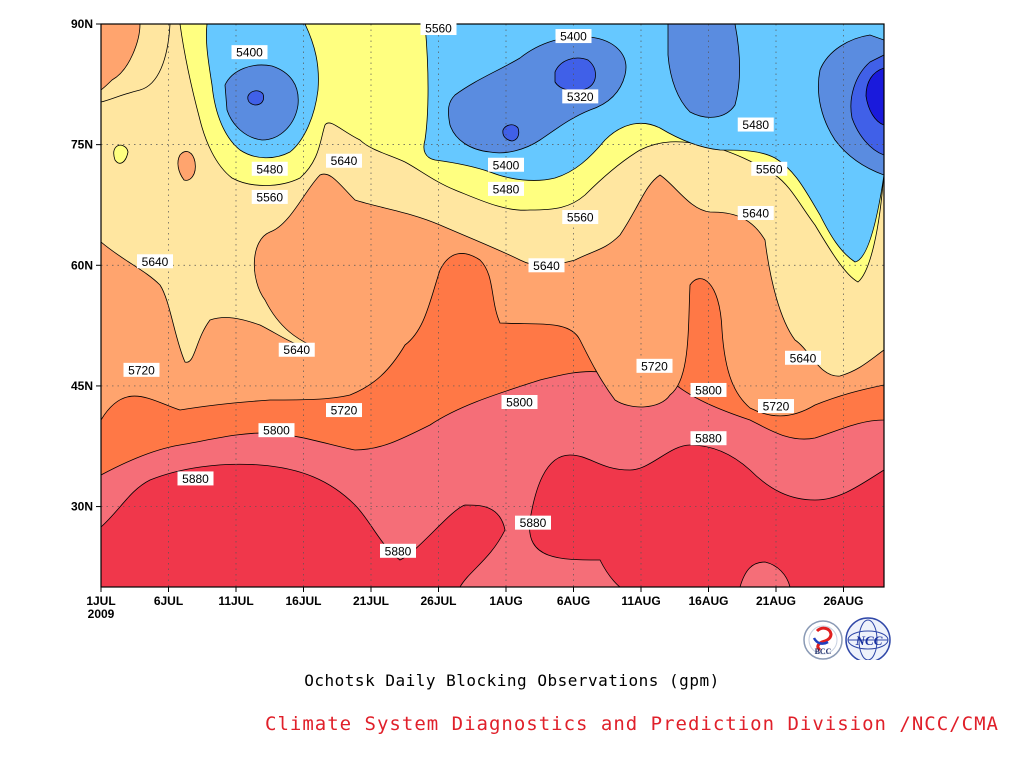  What do you see at coordinates (82, 145) in the screenshot?
I see `y-tick-label: 75N` at bounding box center [82, 145].